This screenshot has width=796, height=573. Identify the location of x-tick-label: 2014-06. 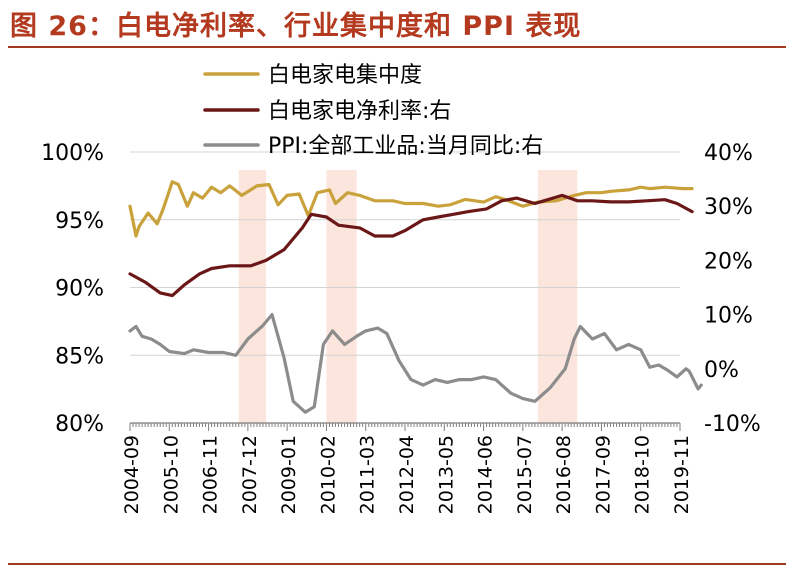
(486, 474).